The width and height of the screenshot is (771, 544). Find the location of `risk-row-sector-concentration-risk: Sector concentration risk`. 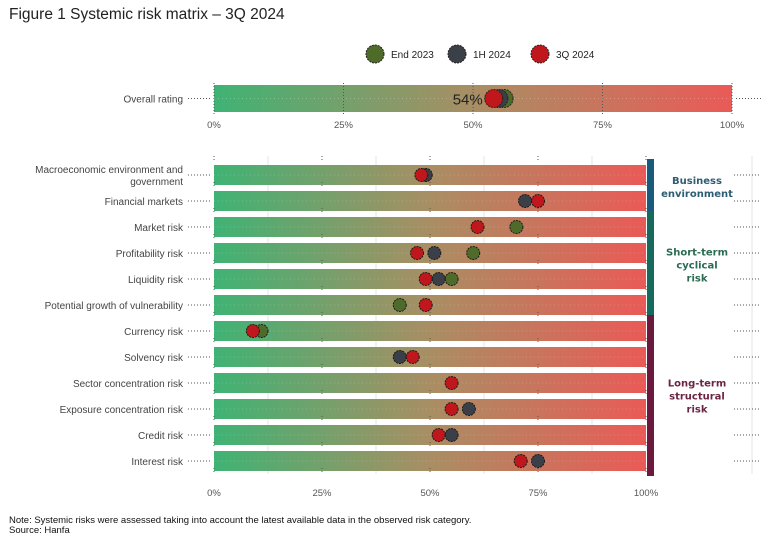

risk-row-sector-concentration-risk: Sector concentration risk is located at coordinates (416, 383).